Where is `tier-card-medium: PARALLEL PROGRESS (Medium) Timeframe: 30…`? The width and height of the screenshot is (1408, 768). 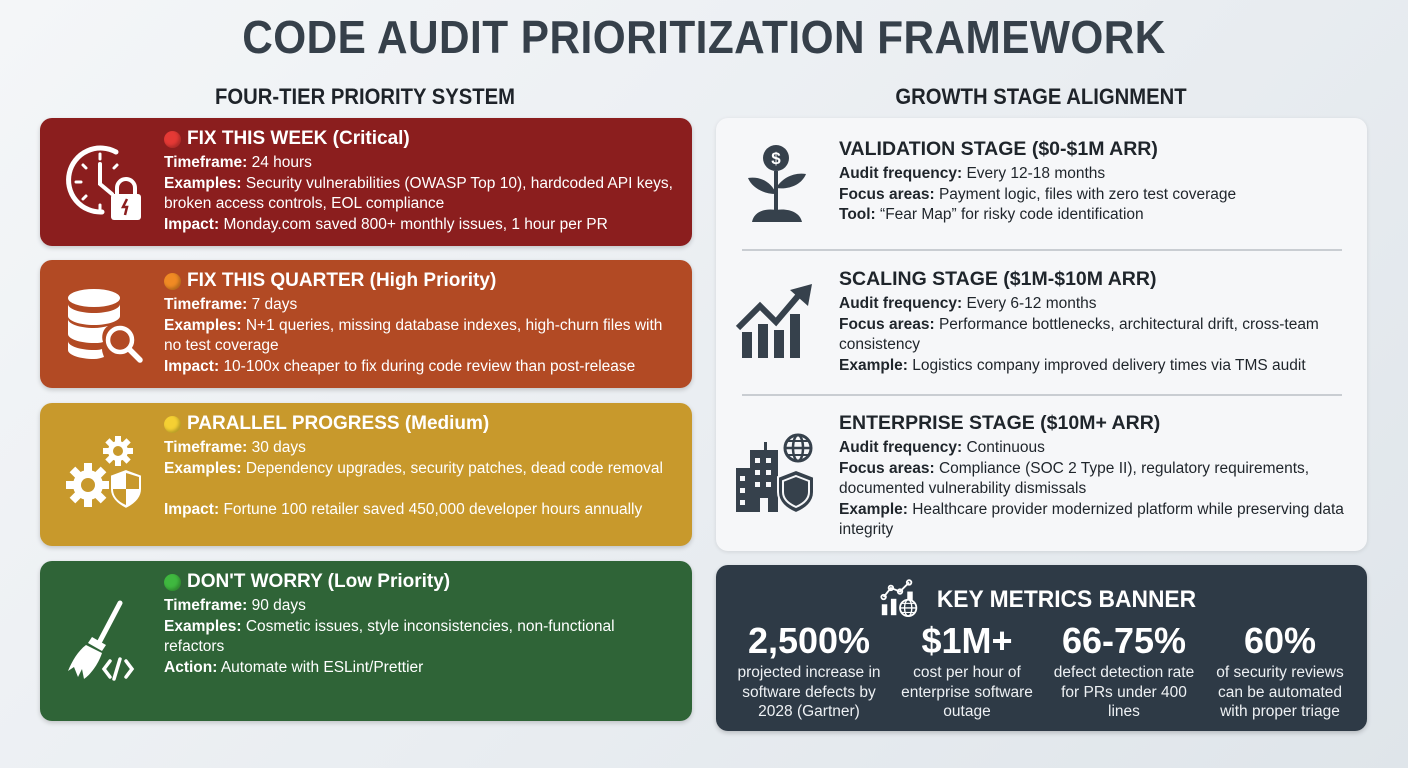 tier-card-medium: PARALLEL PROGRESS (Medium) Timeframe: 30… is located at coordinates (366, 474).